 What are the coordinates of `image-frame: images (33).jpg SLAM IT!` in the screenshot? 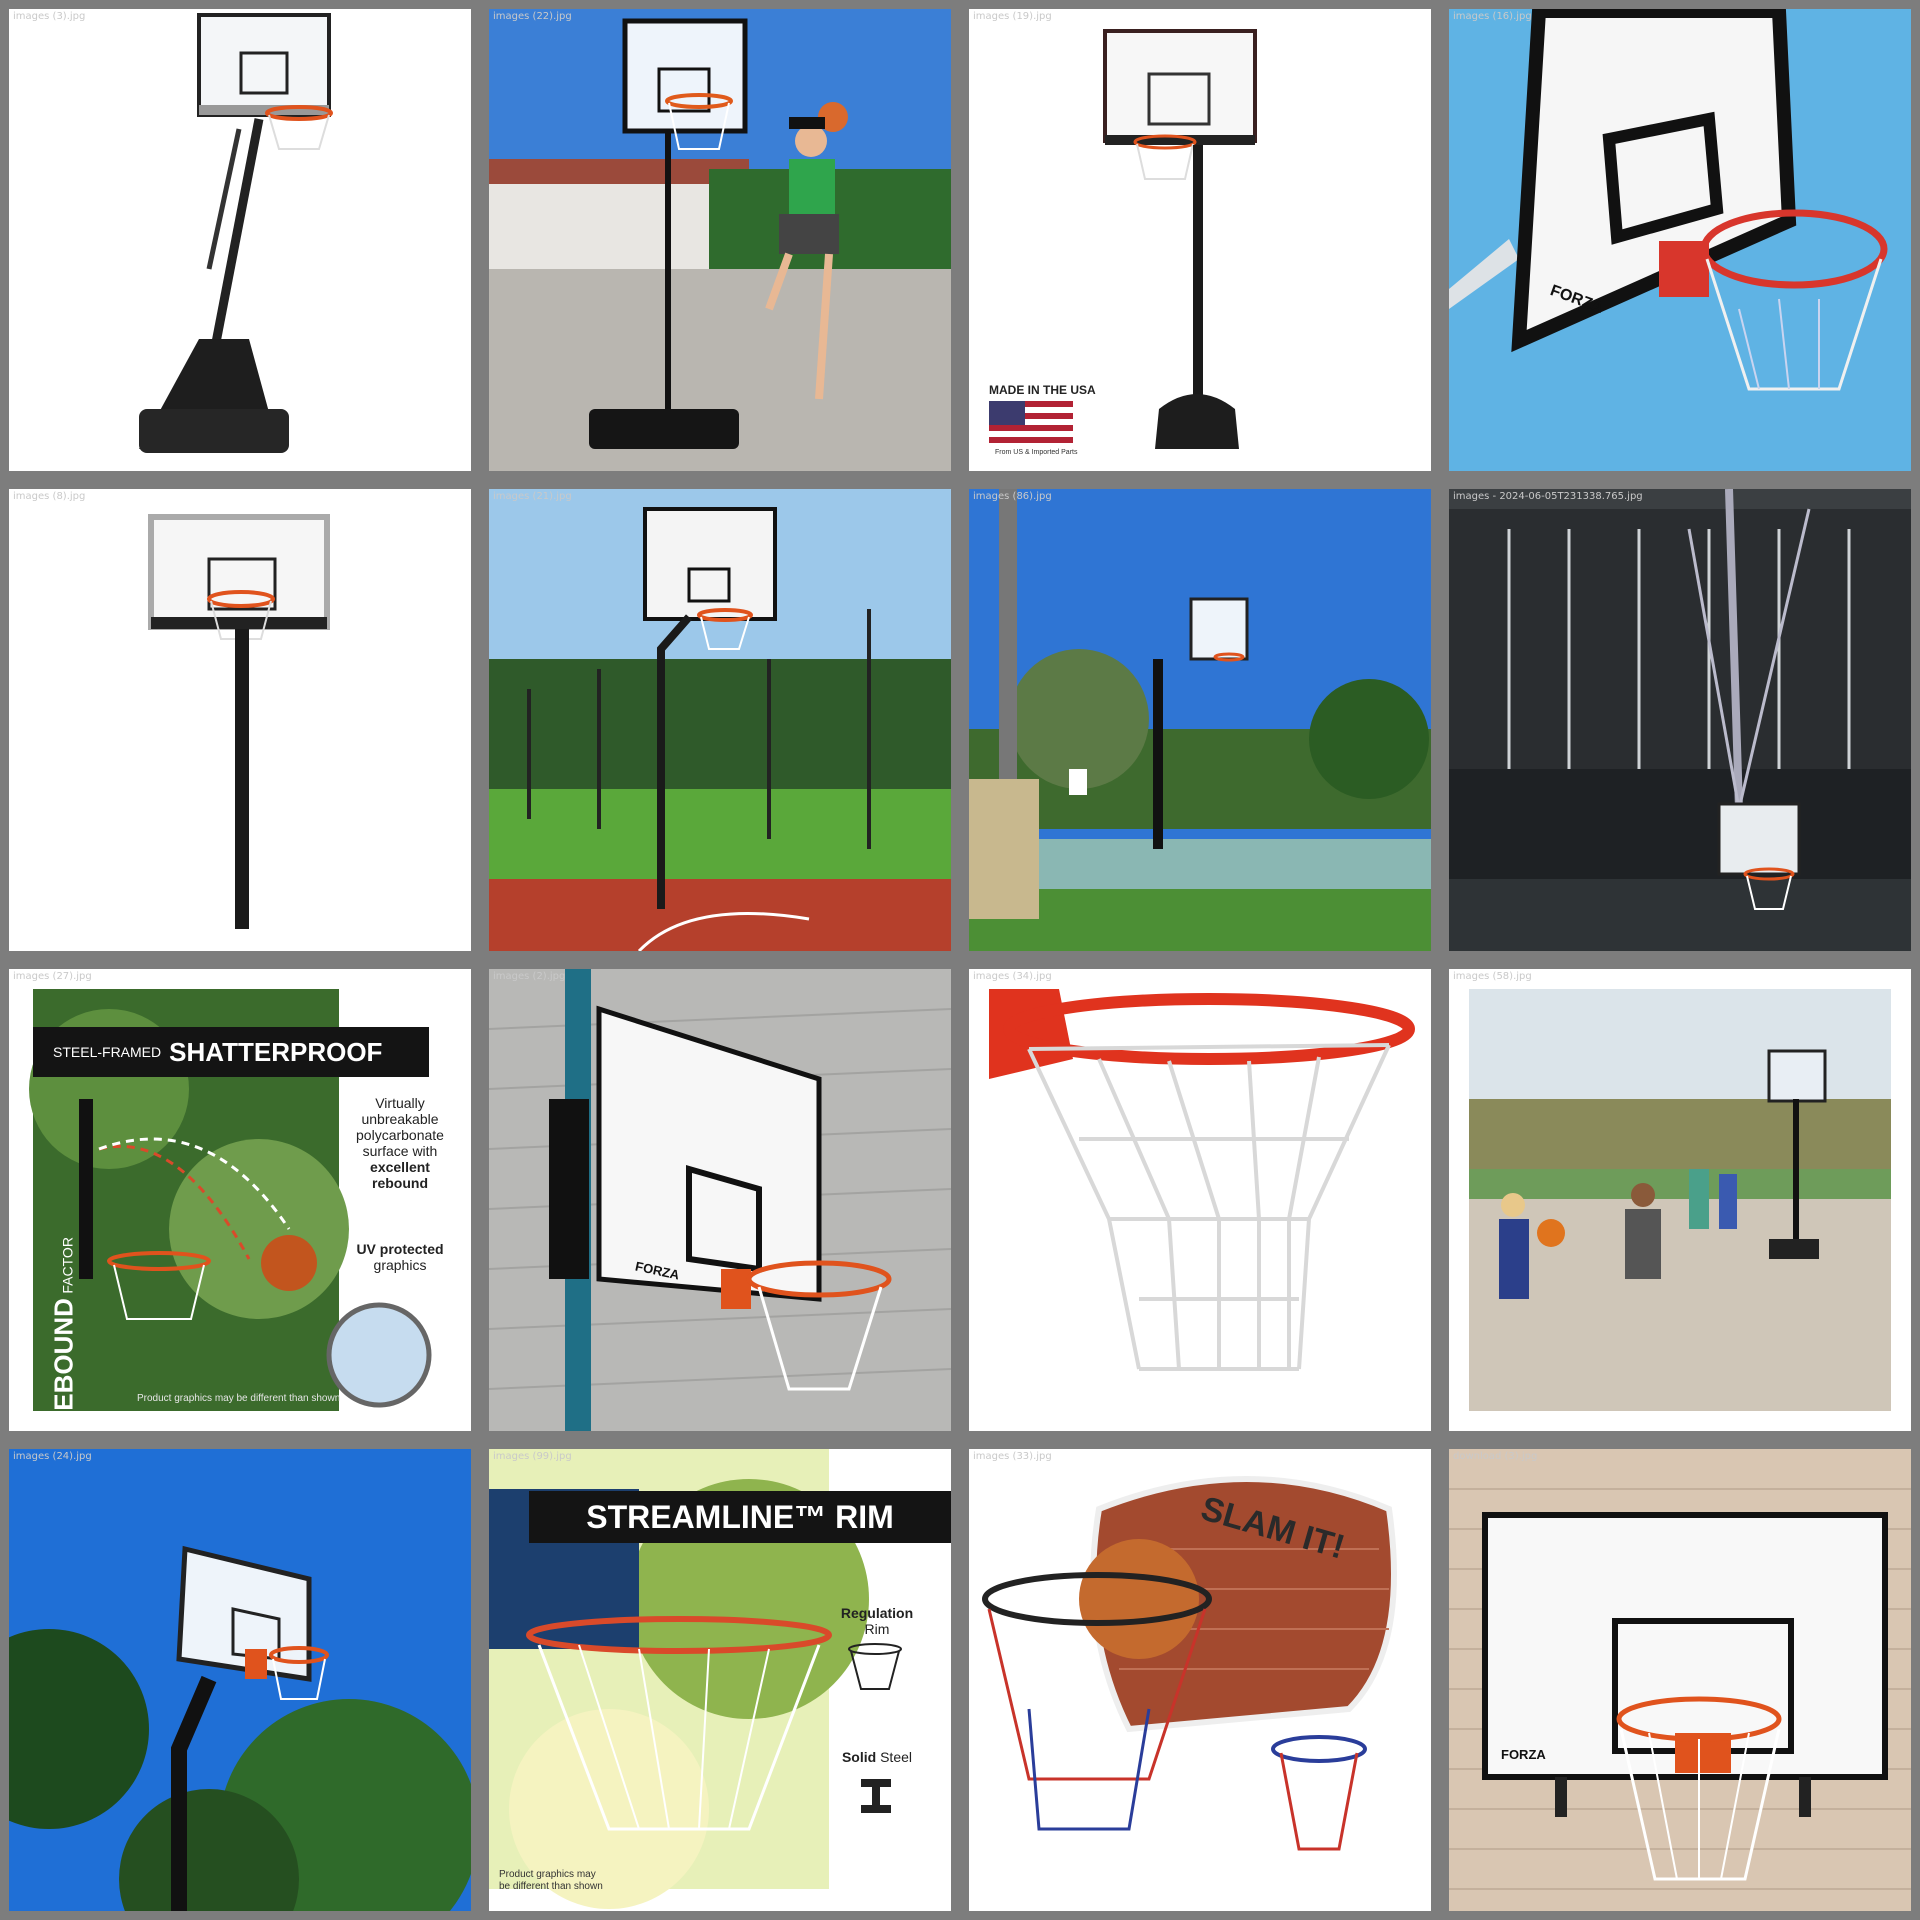 It's located at (1200, 1680).